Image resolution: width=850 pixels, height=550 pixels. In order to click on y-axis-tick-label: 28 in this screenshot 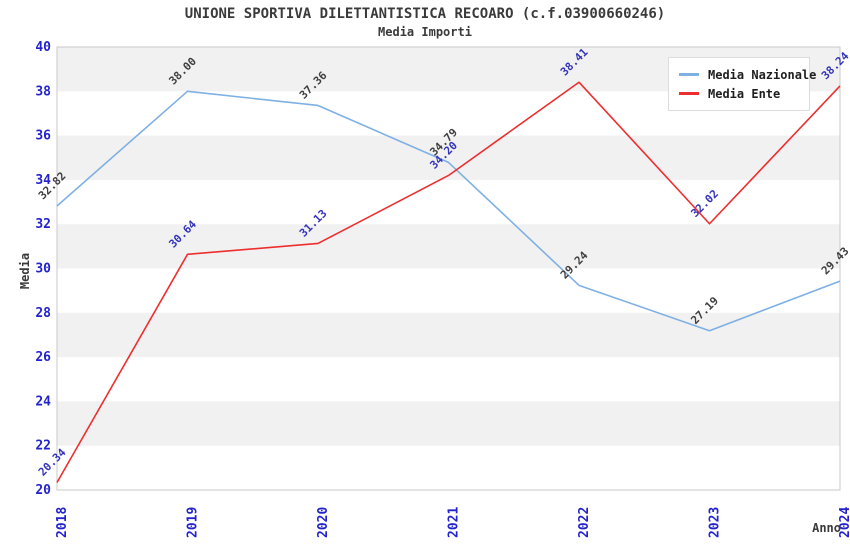, I will do `click(43, 313)`.